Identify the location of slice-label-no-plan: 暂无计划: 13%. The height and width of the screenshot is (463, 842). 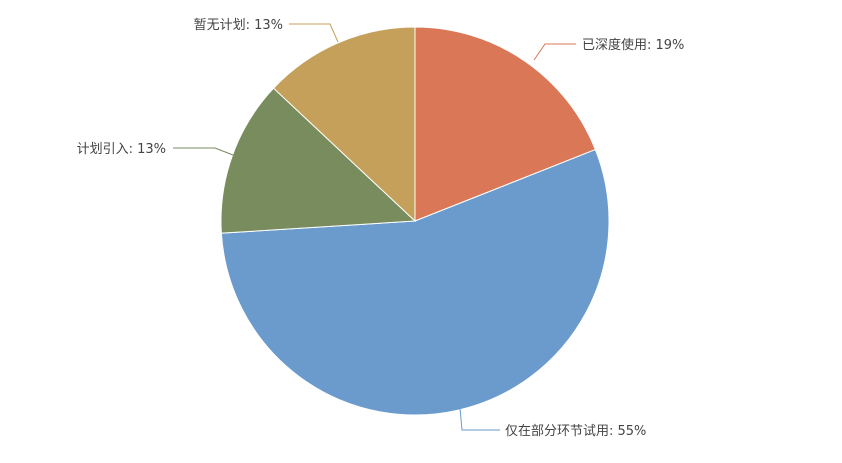
(238, 25).